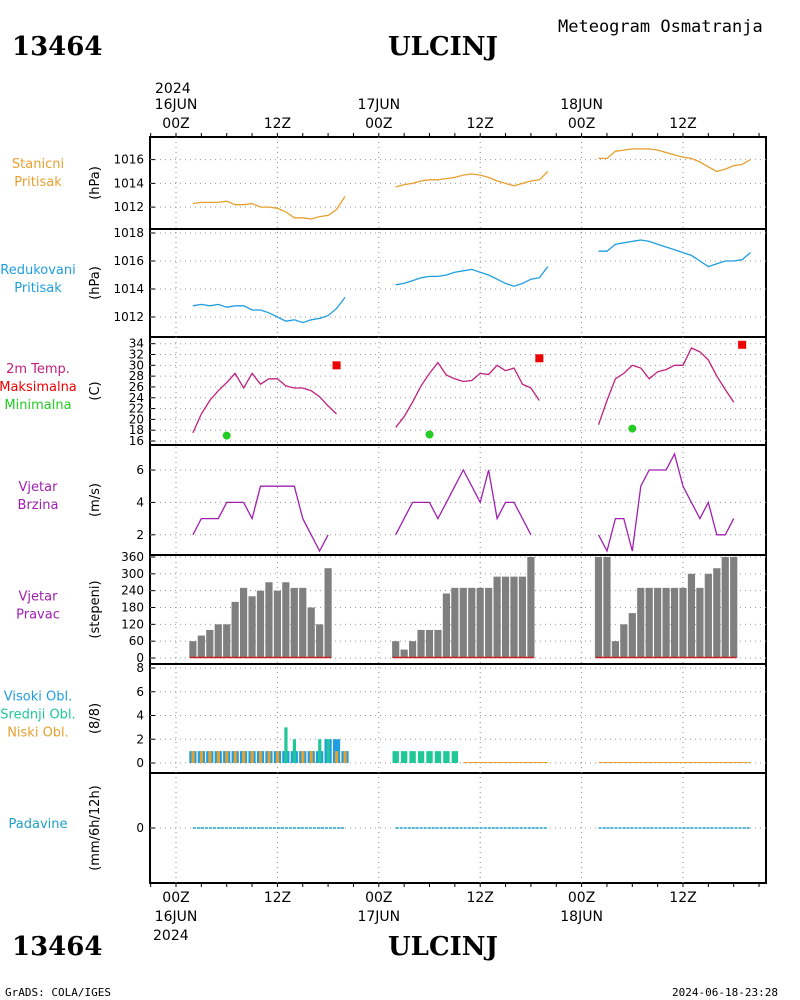 The image size is (800, 1000). I want to click on y-tick-label: 24, so click(136, 398).